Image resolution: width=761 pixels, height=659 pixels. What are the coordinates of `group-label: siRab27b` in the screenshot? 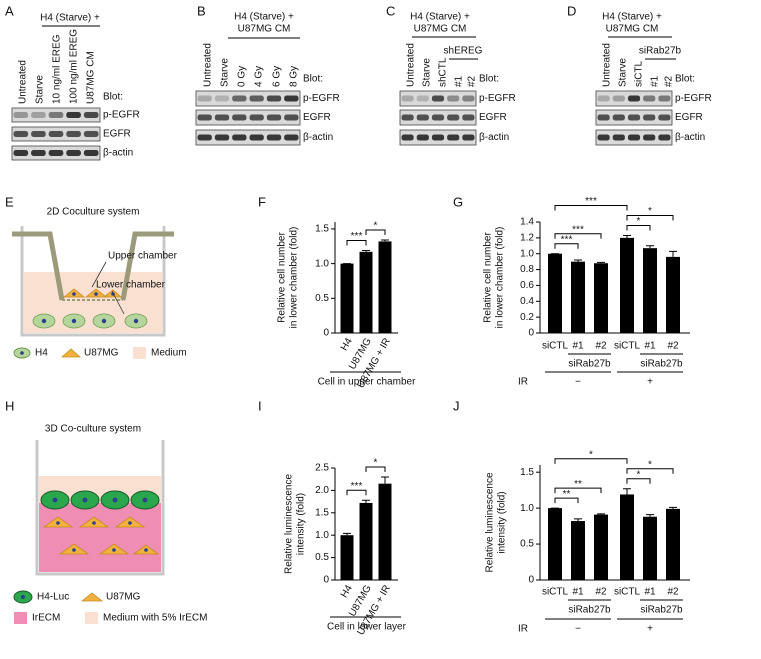 It's located at (661, 364).